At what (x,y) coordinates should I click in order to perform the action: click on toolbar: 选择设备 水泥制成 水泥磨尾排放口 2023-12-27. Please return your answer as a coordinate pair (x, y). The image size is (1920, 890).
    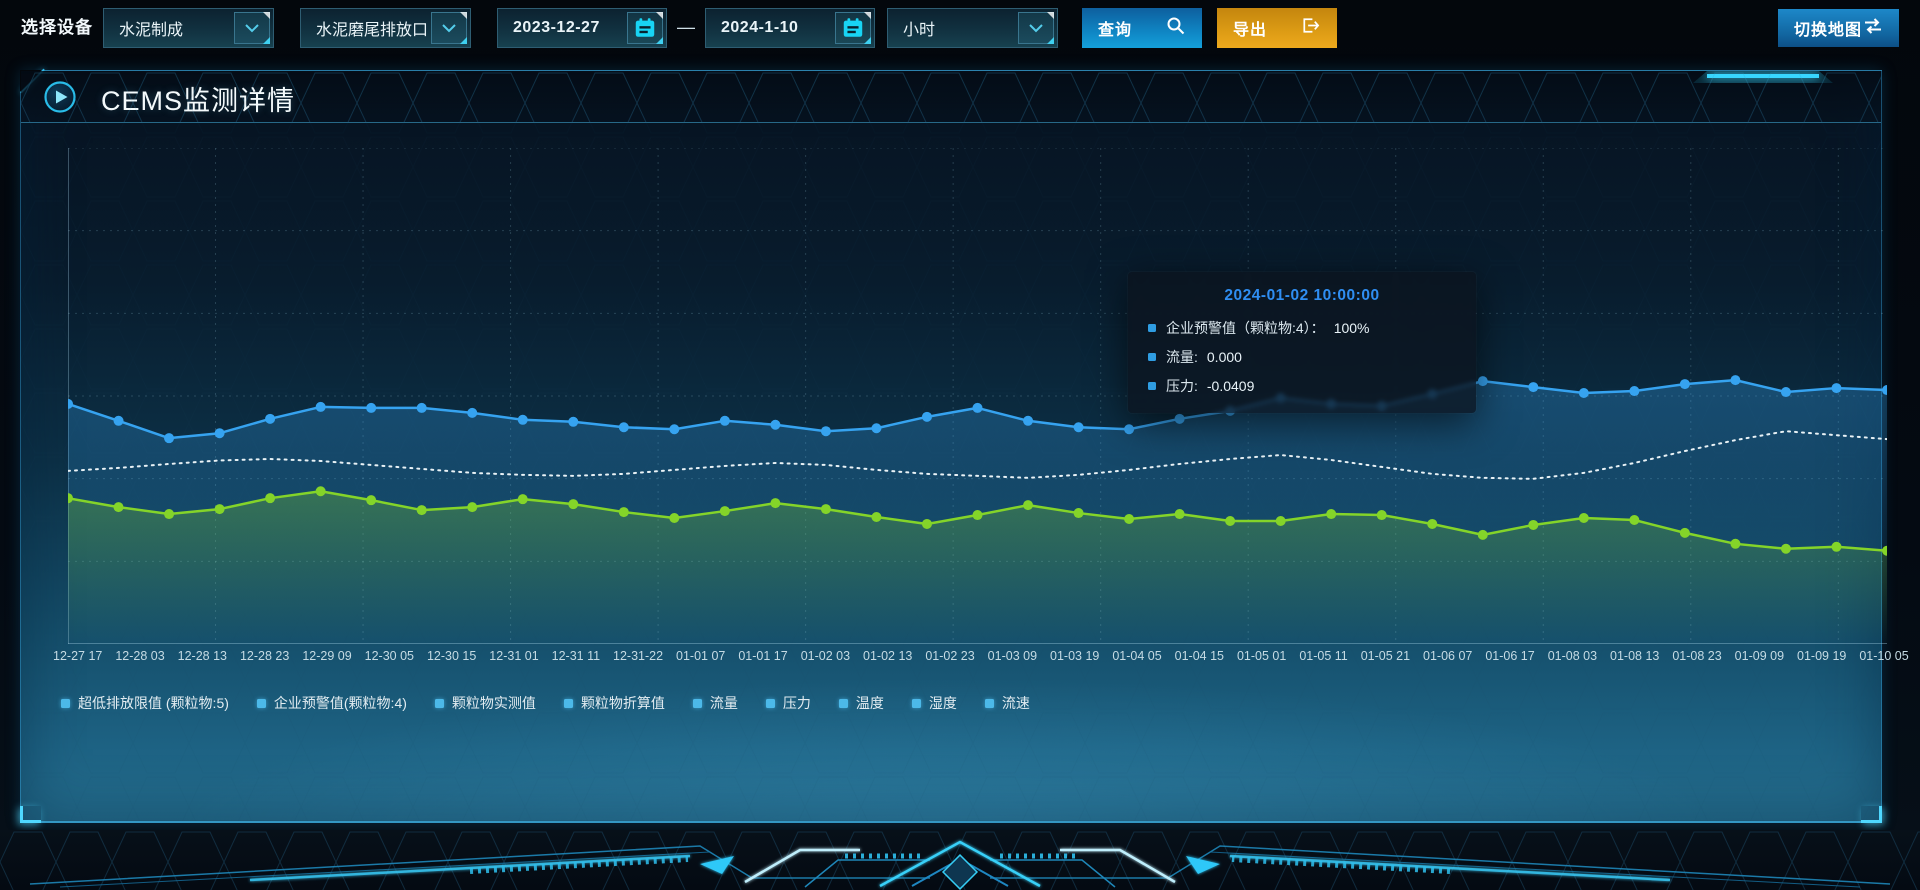
    Looking at the image, I should click on (960, 29).